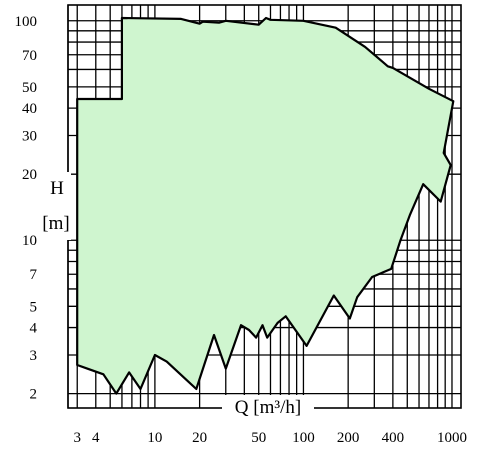 This screenshot has height=455, width=500. What do you see at coordinates (29, 137) in the screenshot?
I see `y-tick-label: 30` at bounding box center [29, 137].